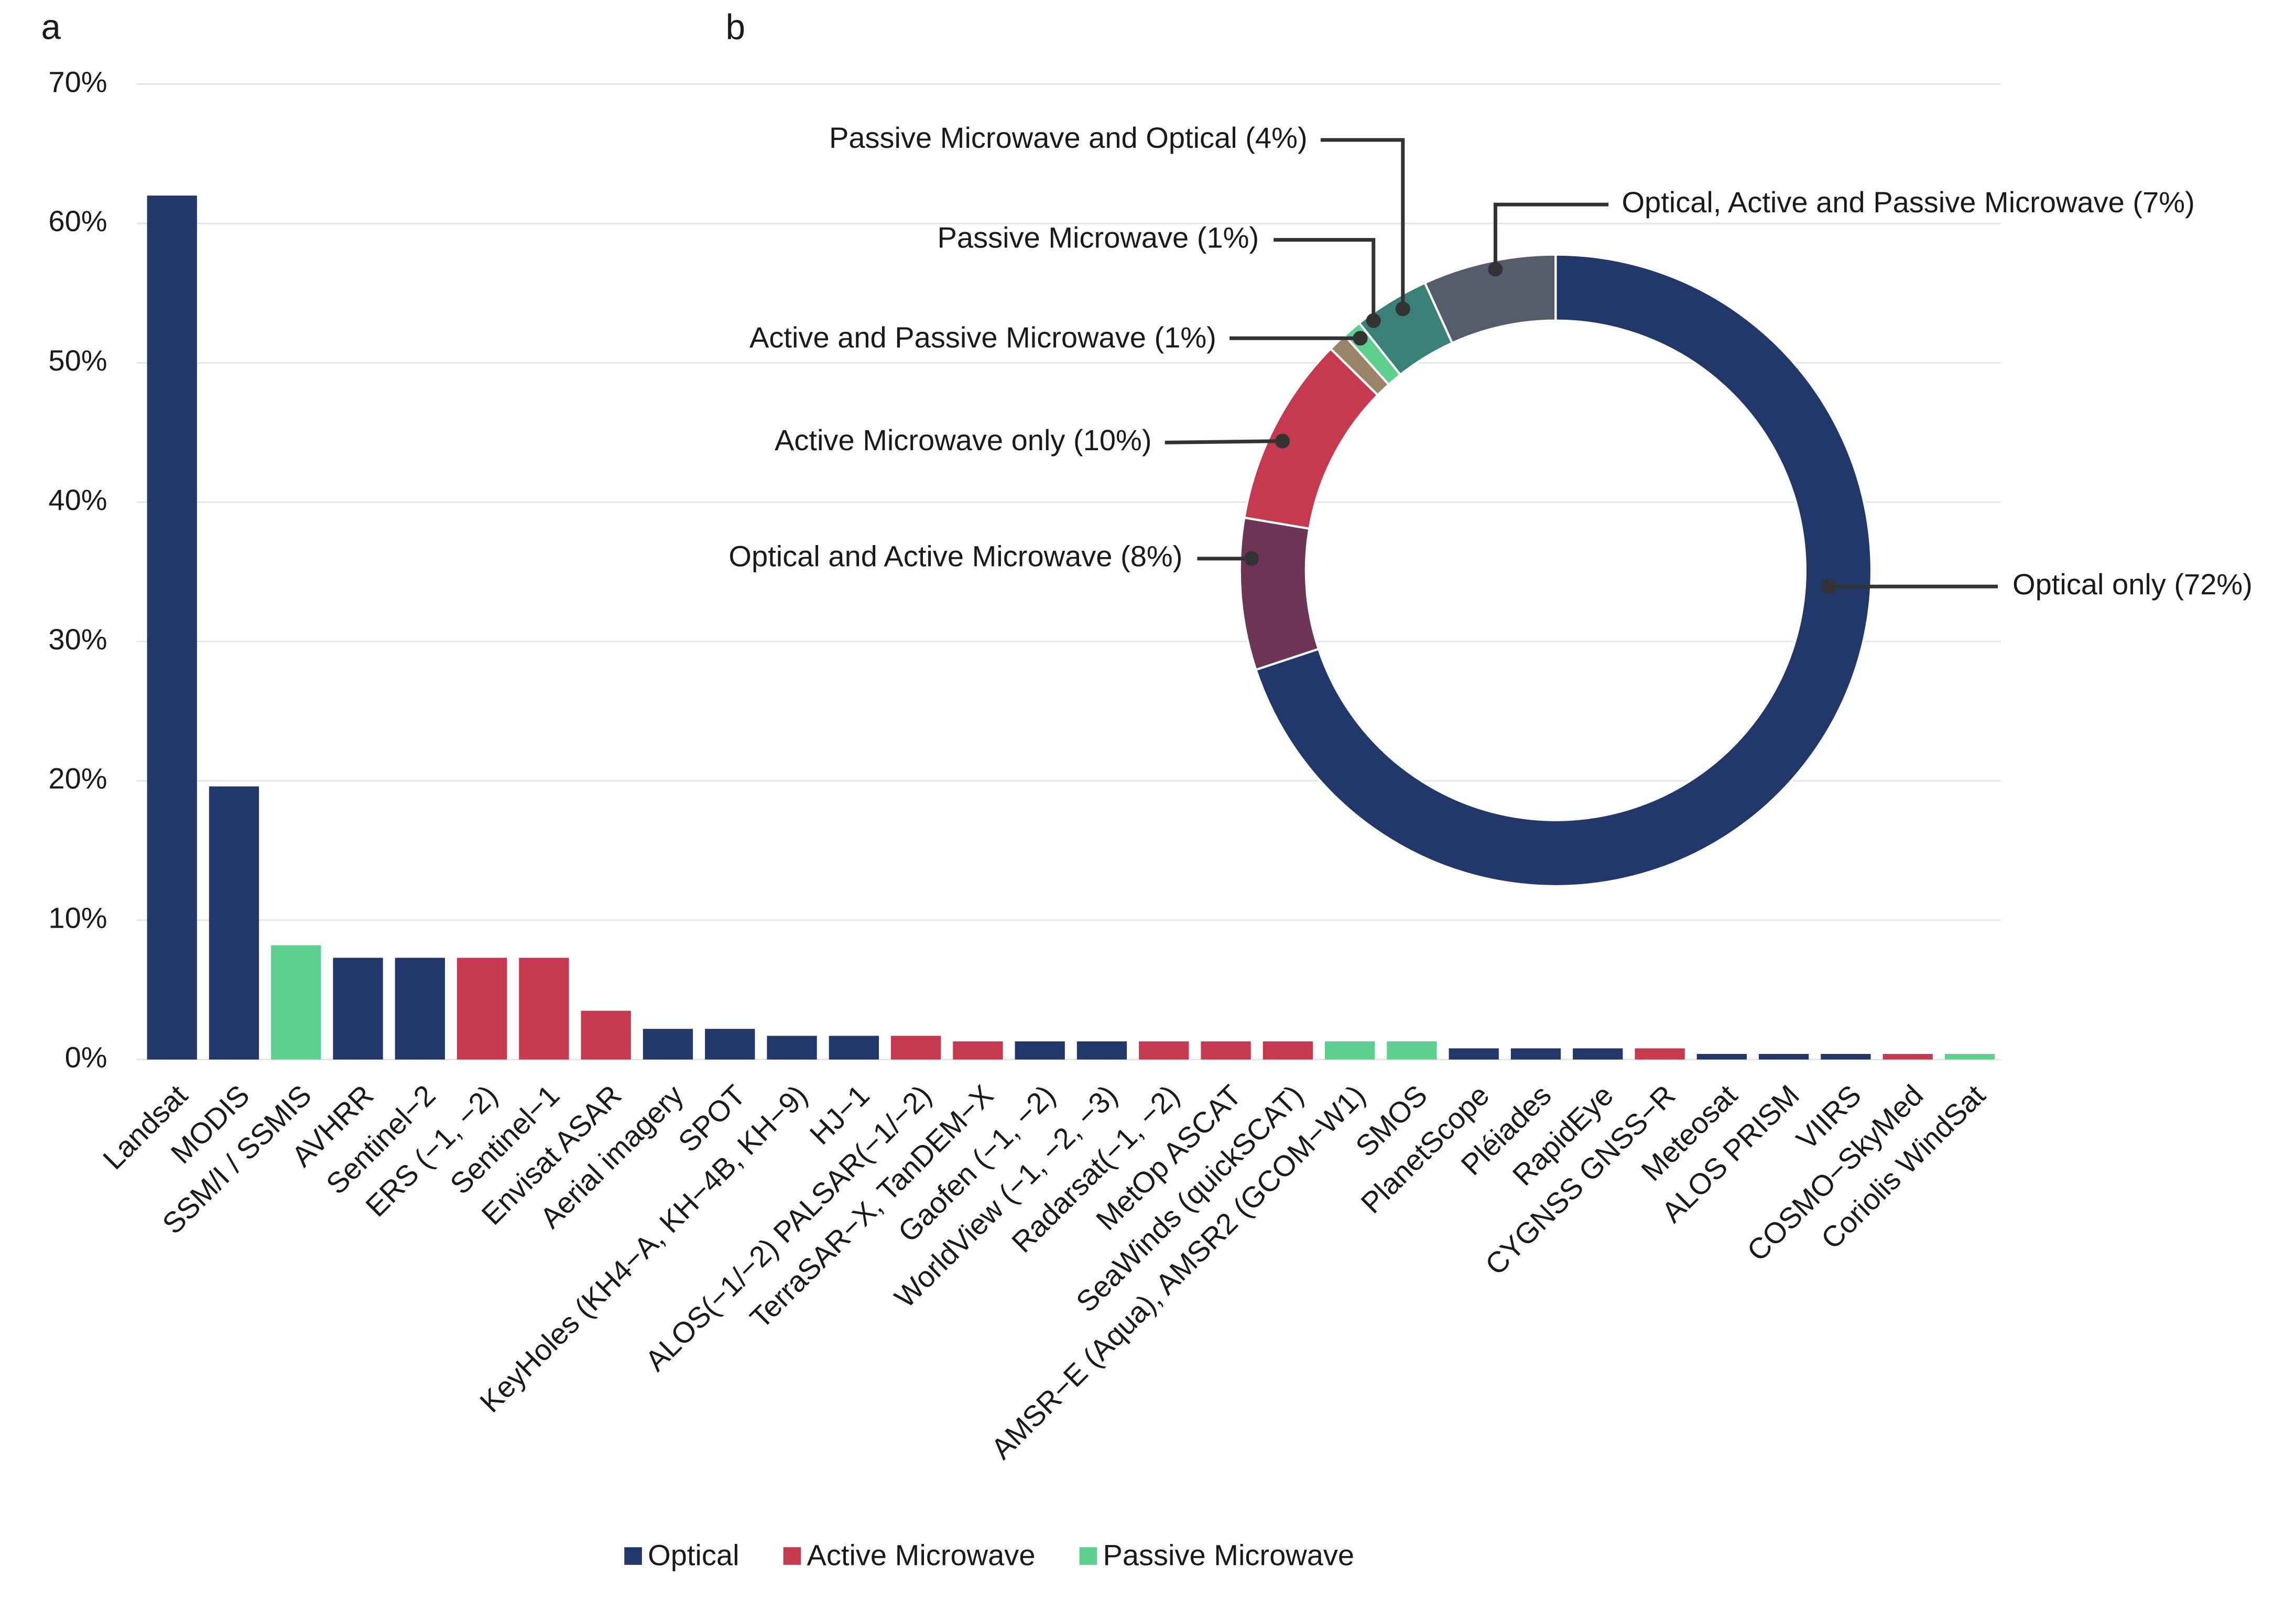 Image resolution: width=2296 pixels, height=1599 pixels. I want to click on y-tick-label: 60%, so click(78, 220).